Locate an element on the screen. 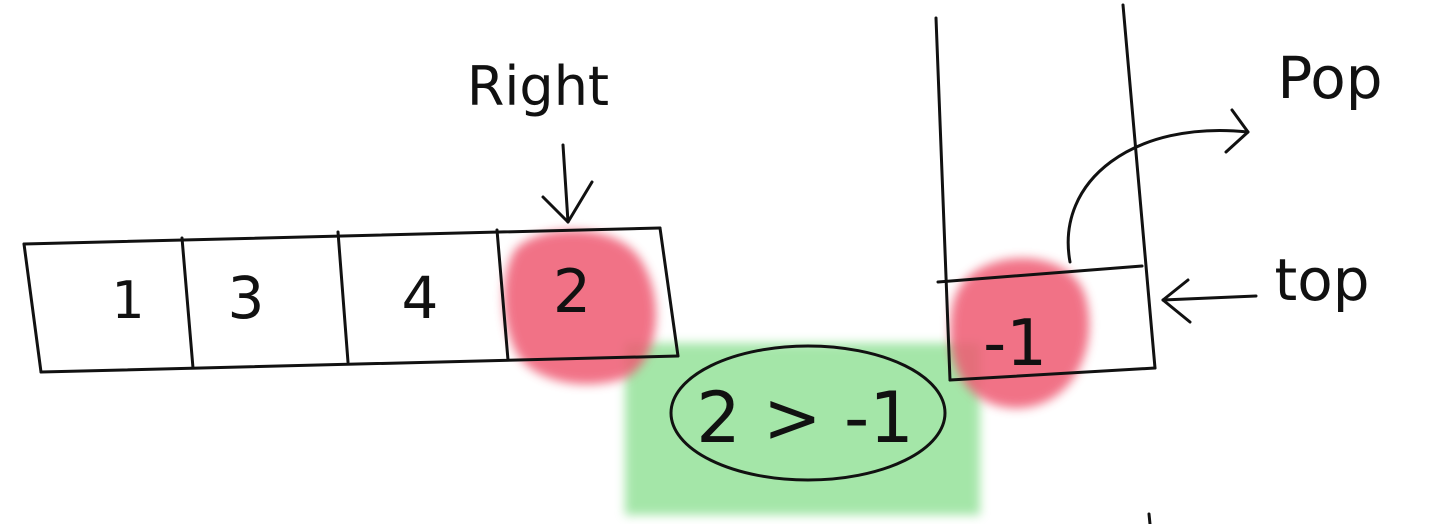 Image resolution: width=1456 pixels, height=524 pixels. comparison-text: 2 > -1 is located at coordinates (805, 418).